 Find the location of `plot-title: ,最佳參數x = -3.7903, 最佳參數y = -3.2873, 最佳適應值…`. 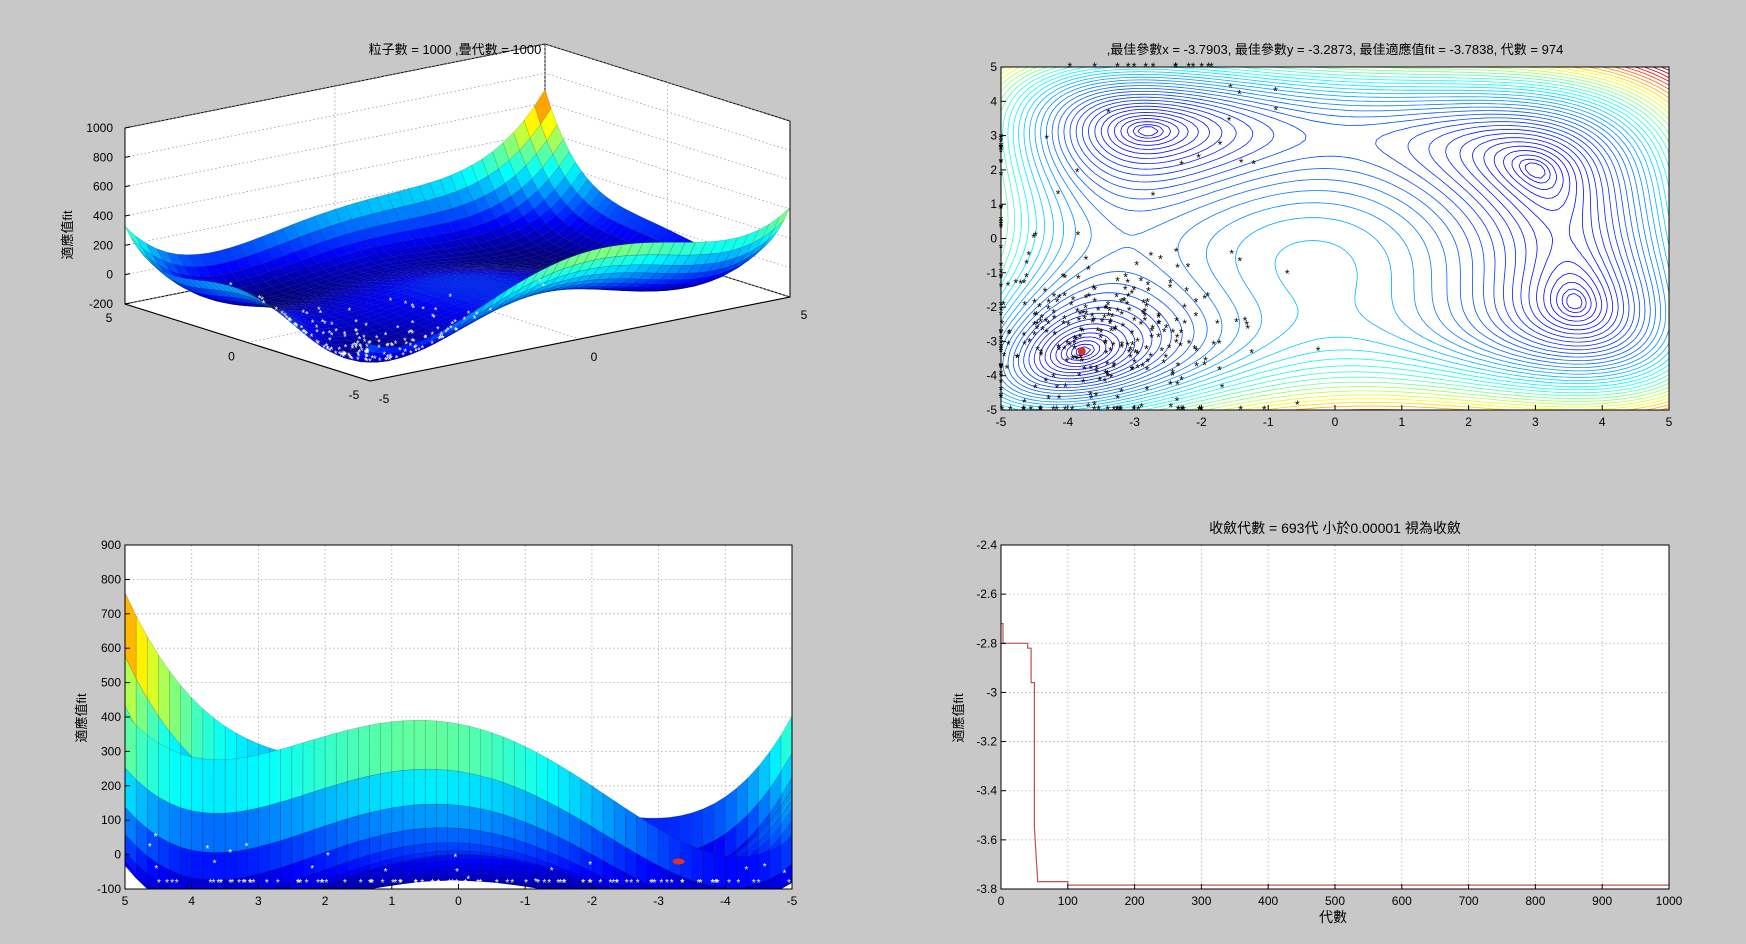

plot-title: ,最佳參數x = -3.7903, 最佳參數y = -3.2873, 最佳適應值… is located at coordinates (1335, 49).